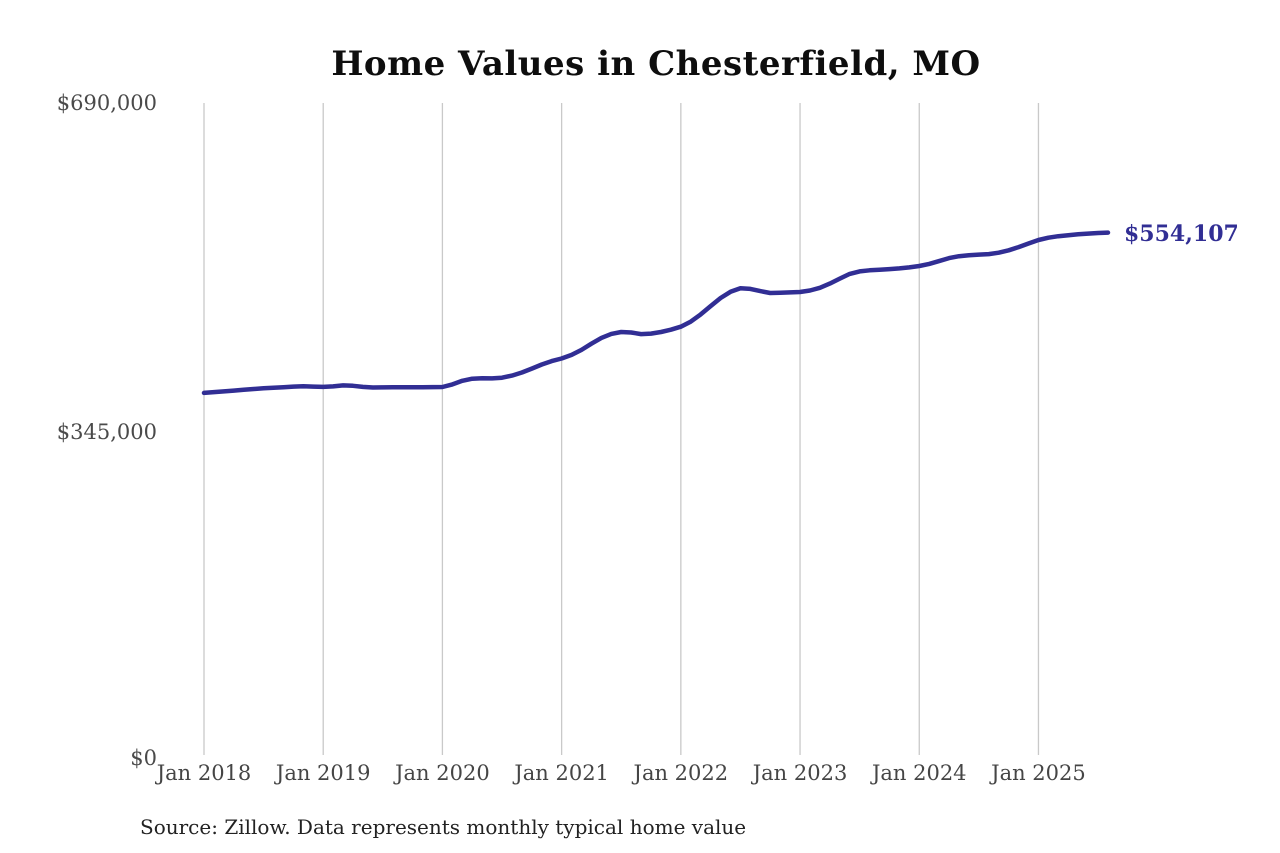 This screenshot has width=1280, height=853. I want to click on x-axis-tick-label: Jan 2024, so click(919, 773).